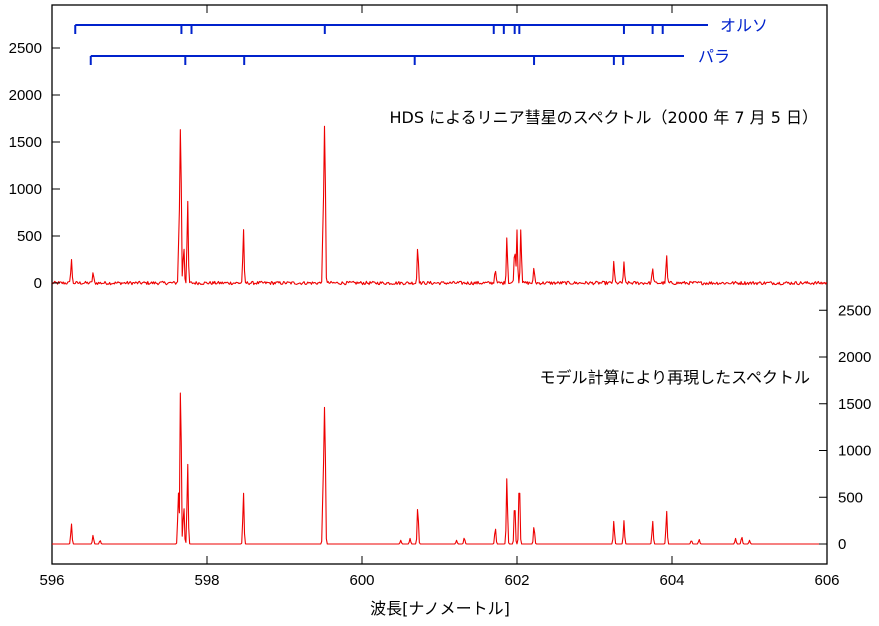  What do you see at coordinates (38, 283) in the screenshot?
I see `y-tick-label-left: 0` at bounding box center [38, 283].